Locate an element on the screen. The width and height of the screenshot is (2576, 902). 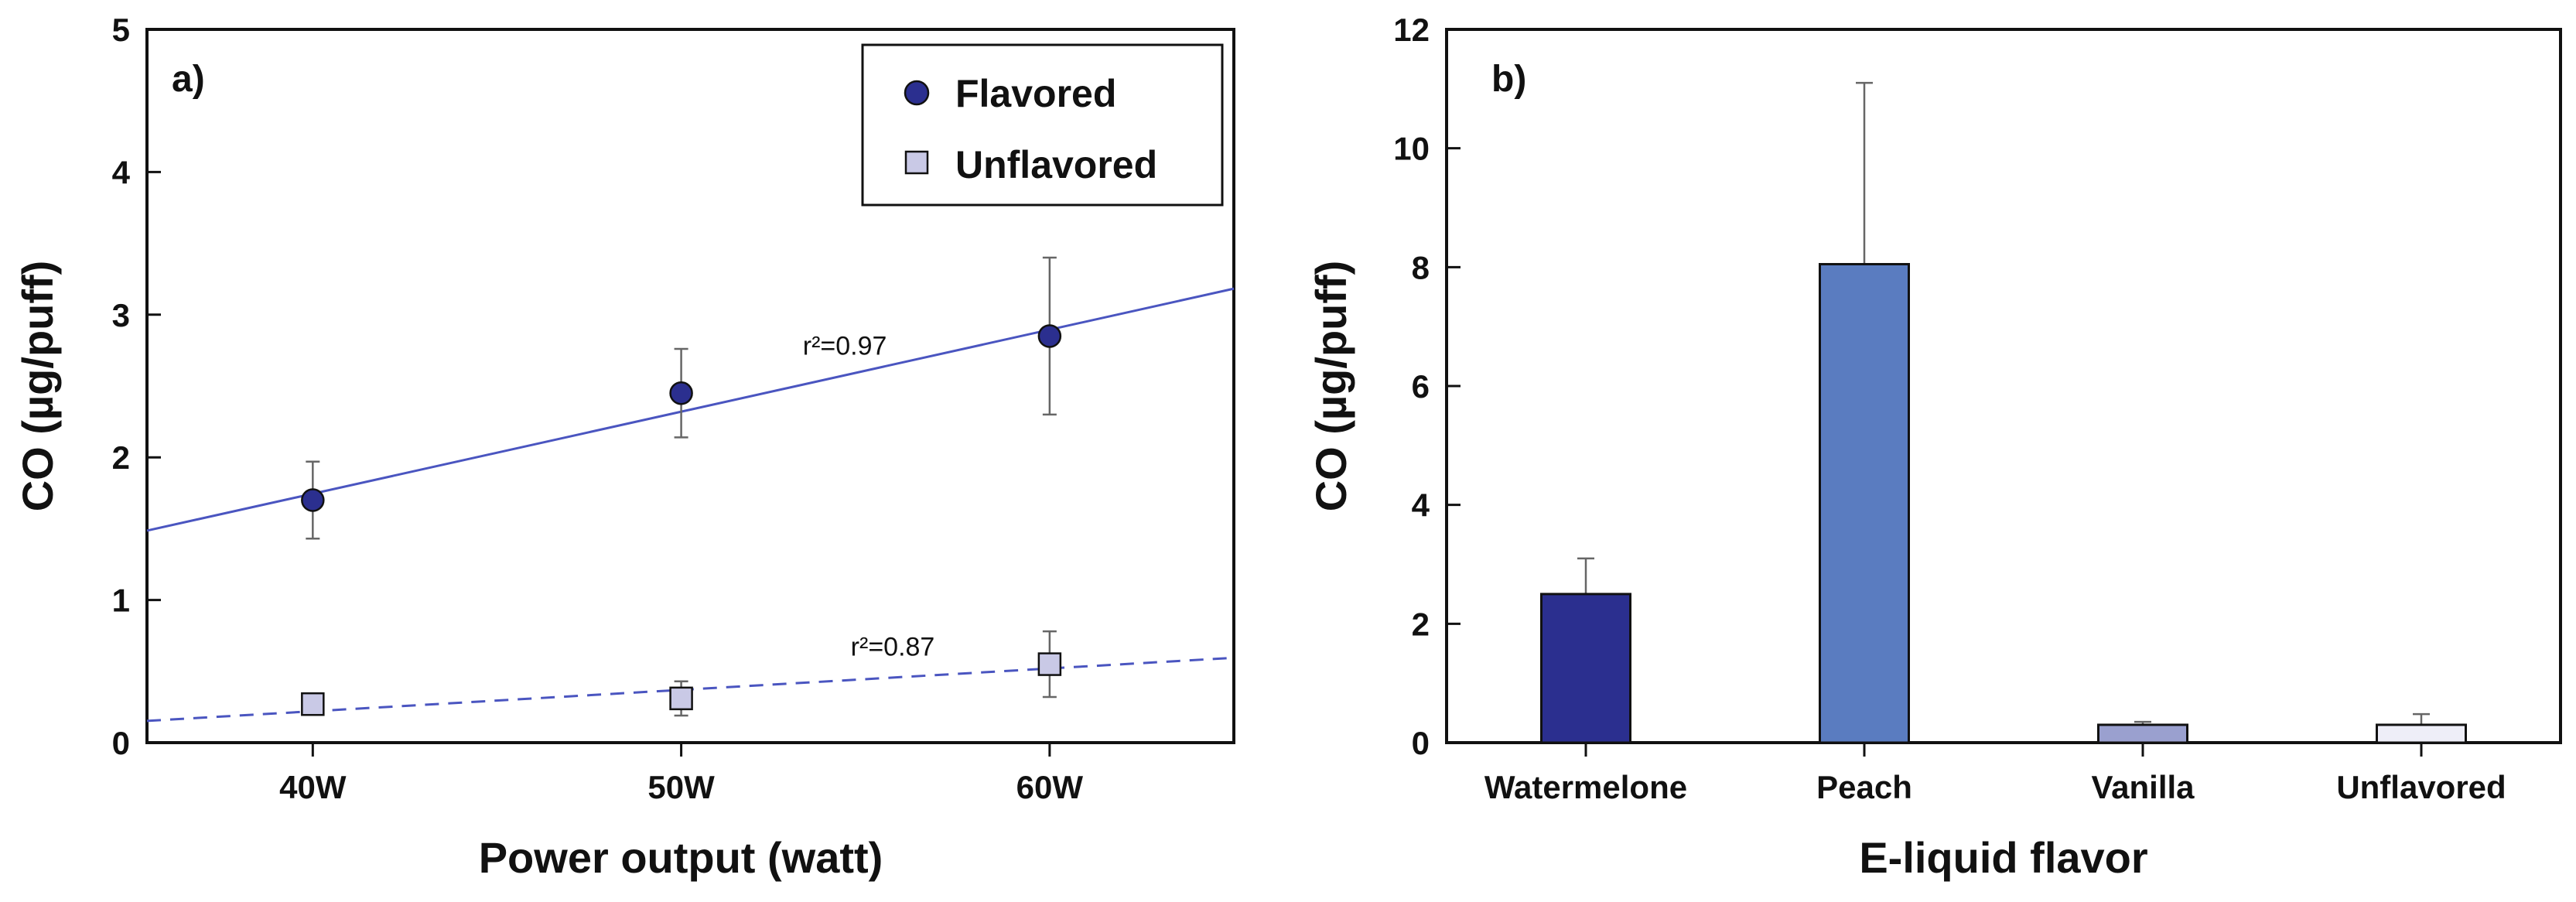
panel-a-r2-unflavored: r²=0.87 is located at coordinates (893, 647).